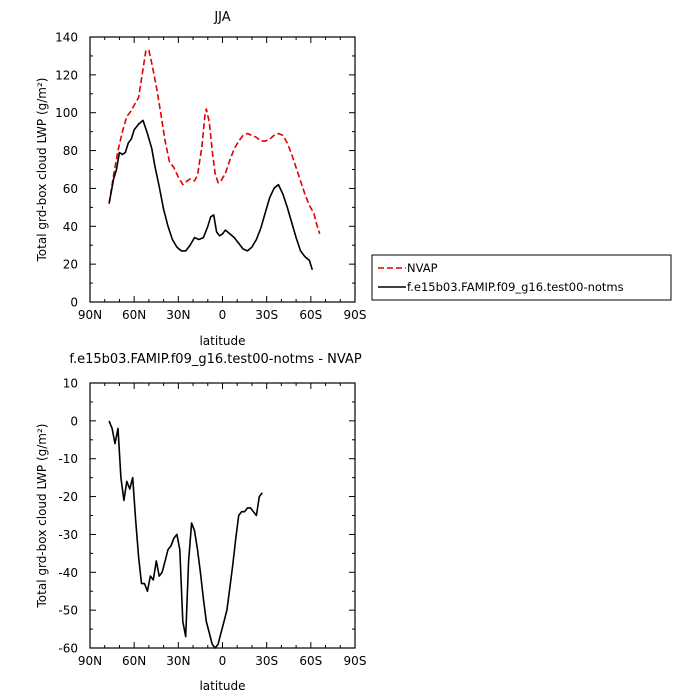 Image resolution: width=699 pixels, height=699 pixels. I want to click on legend-box, so click(521, 277).